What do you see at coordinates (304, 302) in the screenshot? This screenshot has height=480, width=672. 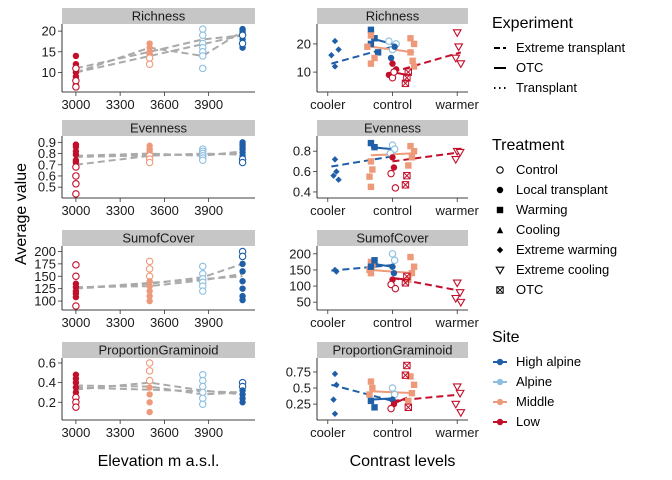 I see `y-tick-label: 50` at bounding box center [304, 302].